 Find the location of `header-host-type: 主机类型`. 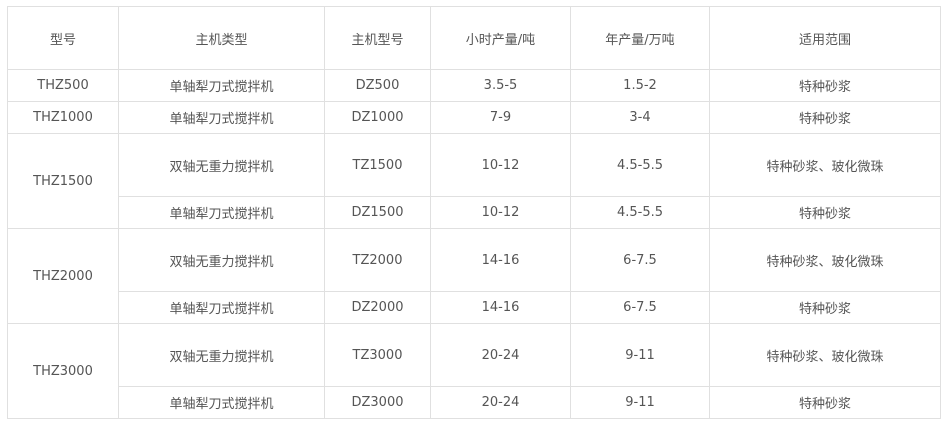

header-host-type: 主机类型 is located at coordinates (221, 38).